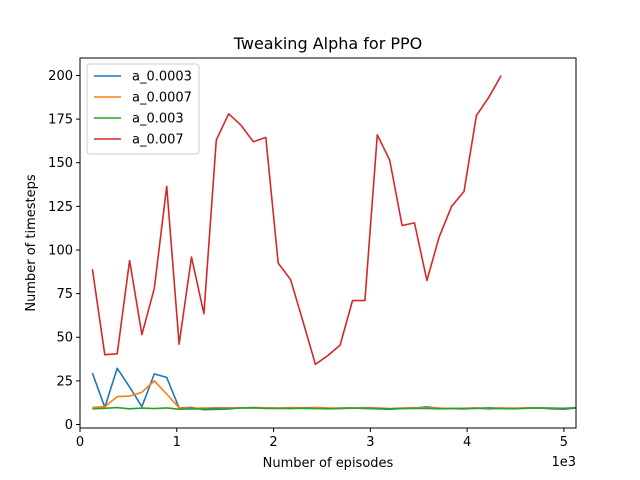 This screenshot has height=480, width=640. I want to click on x-tick-label-4: 4, so click(467, 442).